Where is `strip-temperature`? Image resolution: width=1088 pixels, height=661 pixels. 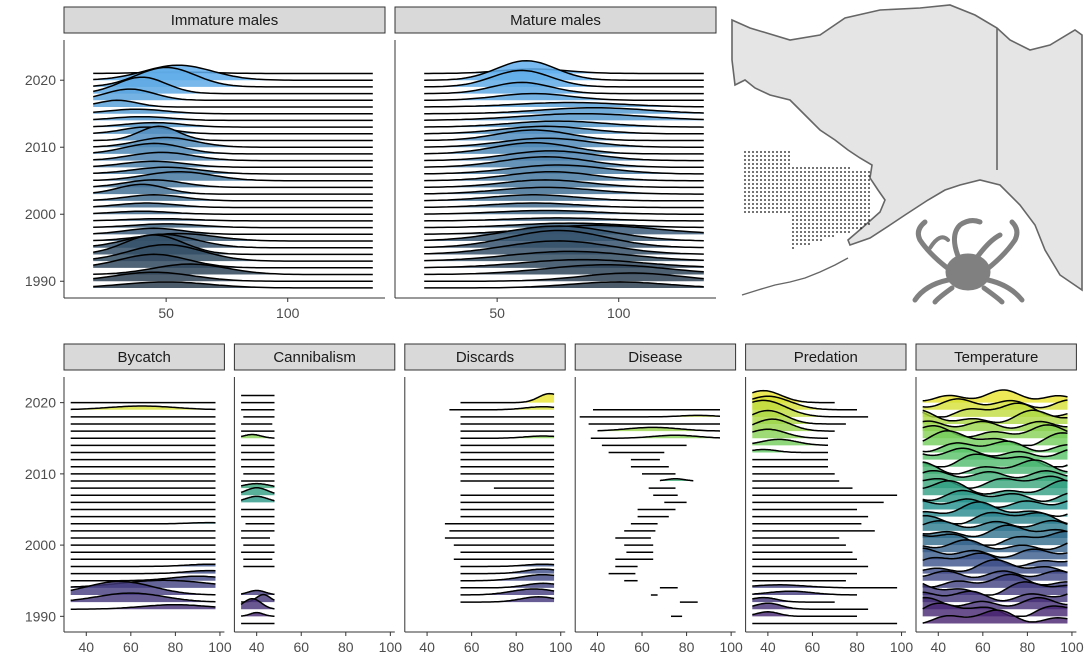 strip-temperature is located at coordinates (996, 357).